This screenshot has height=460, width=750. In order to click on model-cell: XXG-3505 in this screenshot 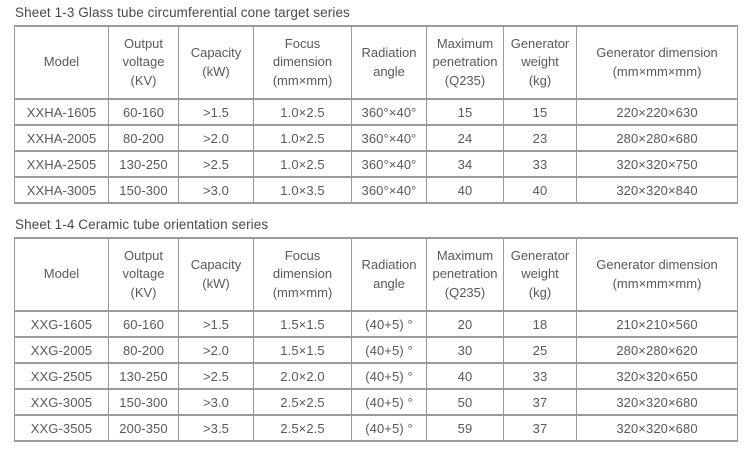, I will do `click(61, 428)`.